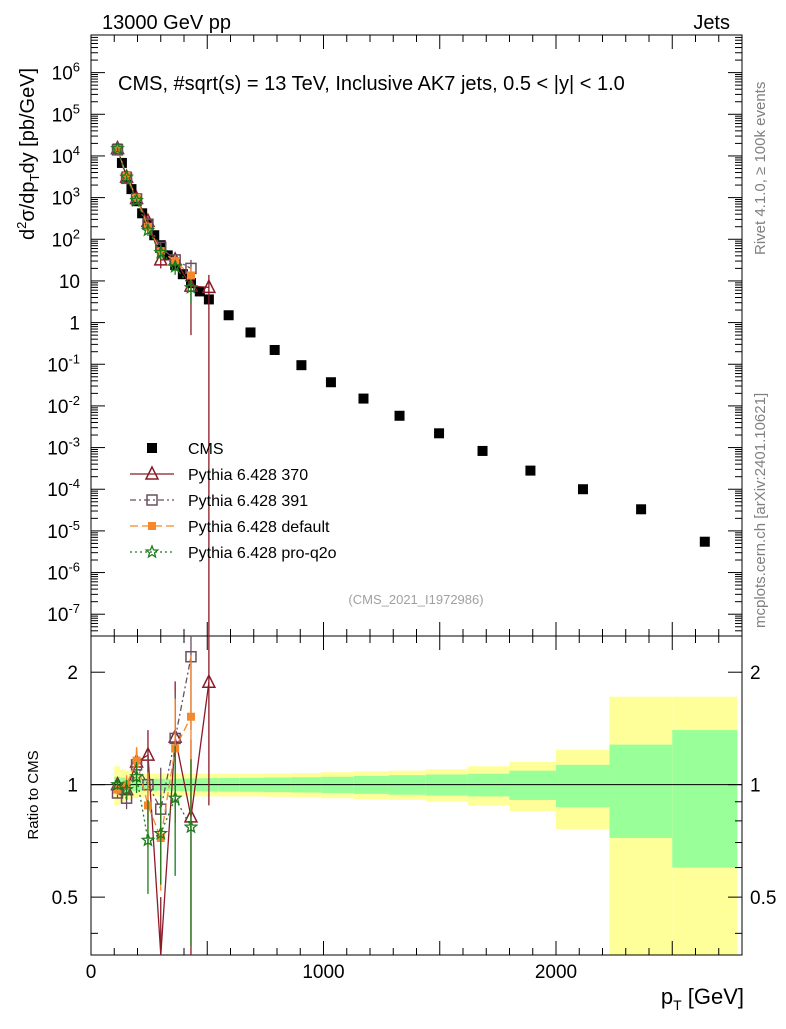 The width and height of the screenshot is (786, 1029). Describe the element at coordinates (33, 794) in the screenshot. I see `y-axis-label-ratio: Ratio to CMS` at that location.